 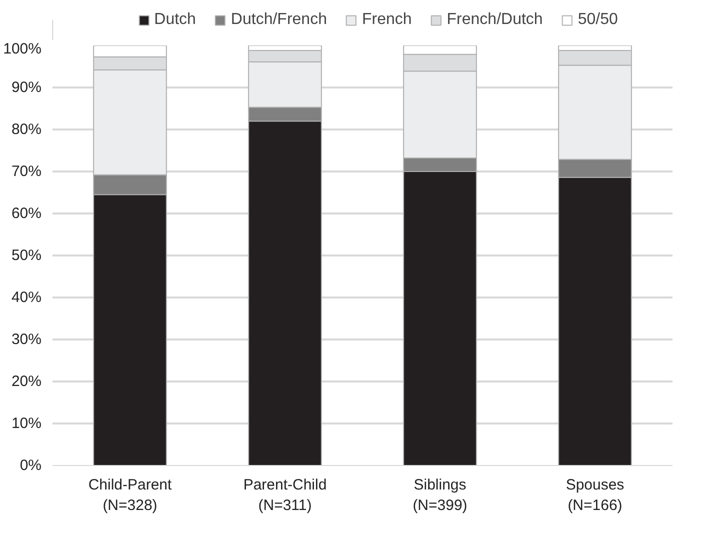 What do you see at coordinates (26, 87) in the screenshot?
I see `y-tick-label: 90%` at bounding box center [26, 87].